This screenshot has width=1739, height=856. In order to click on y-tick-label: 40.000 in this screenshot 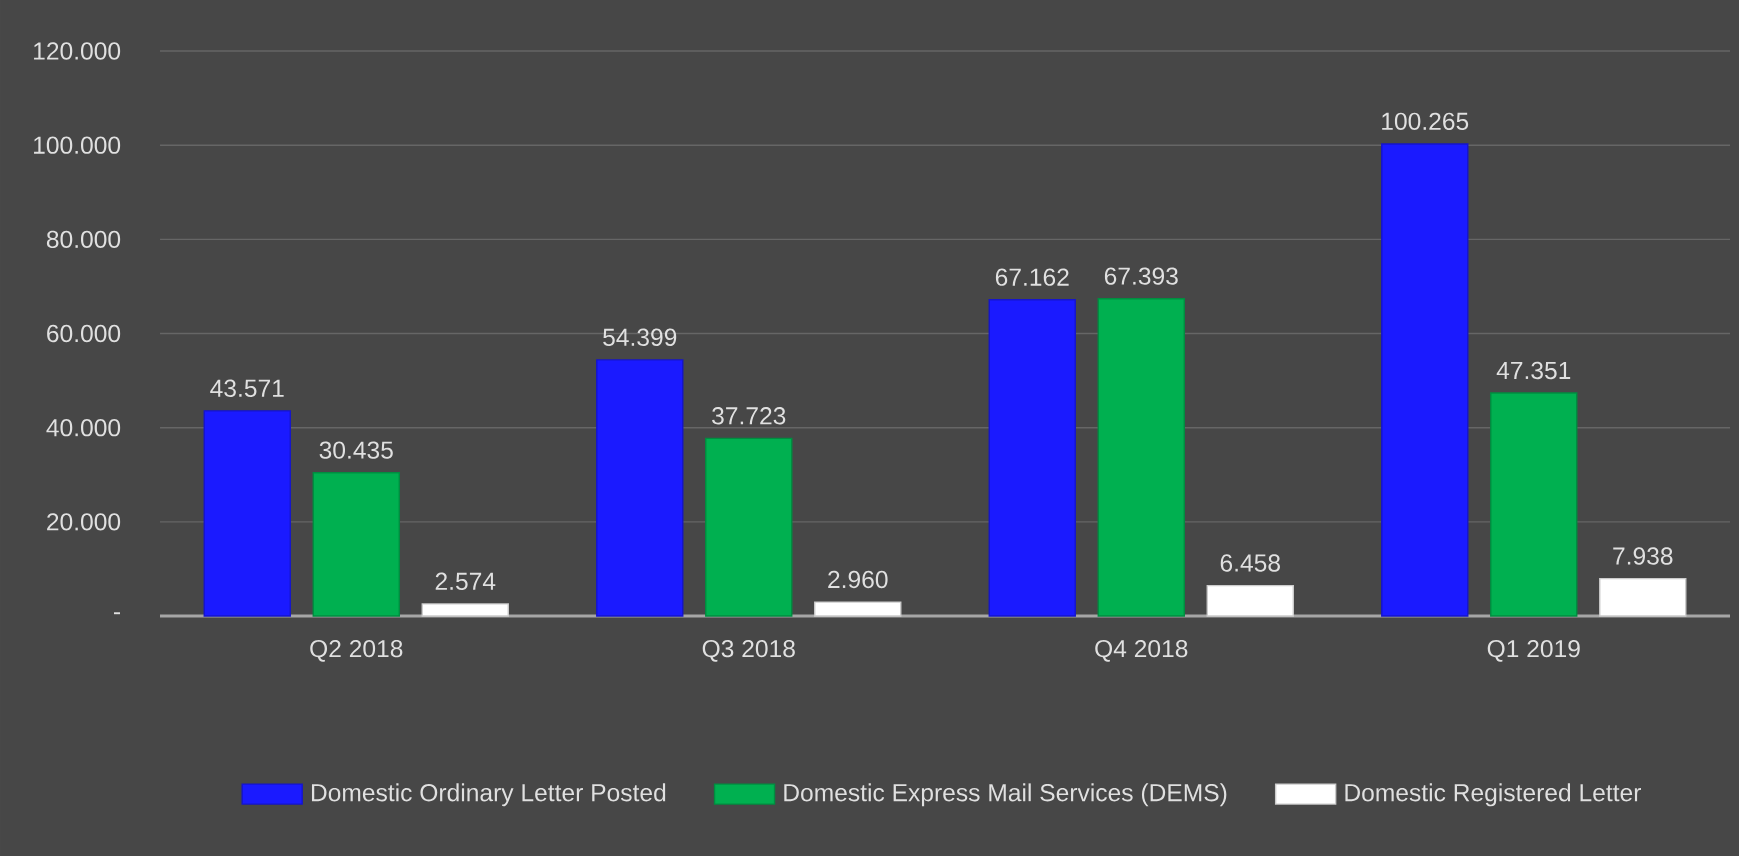, I will do `click(83, 428)`.